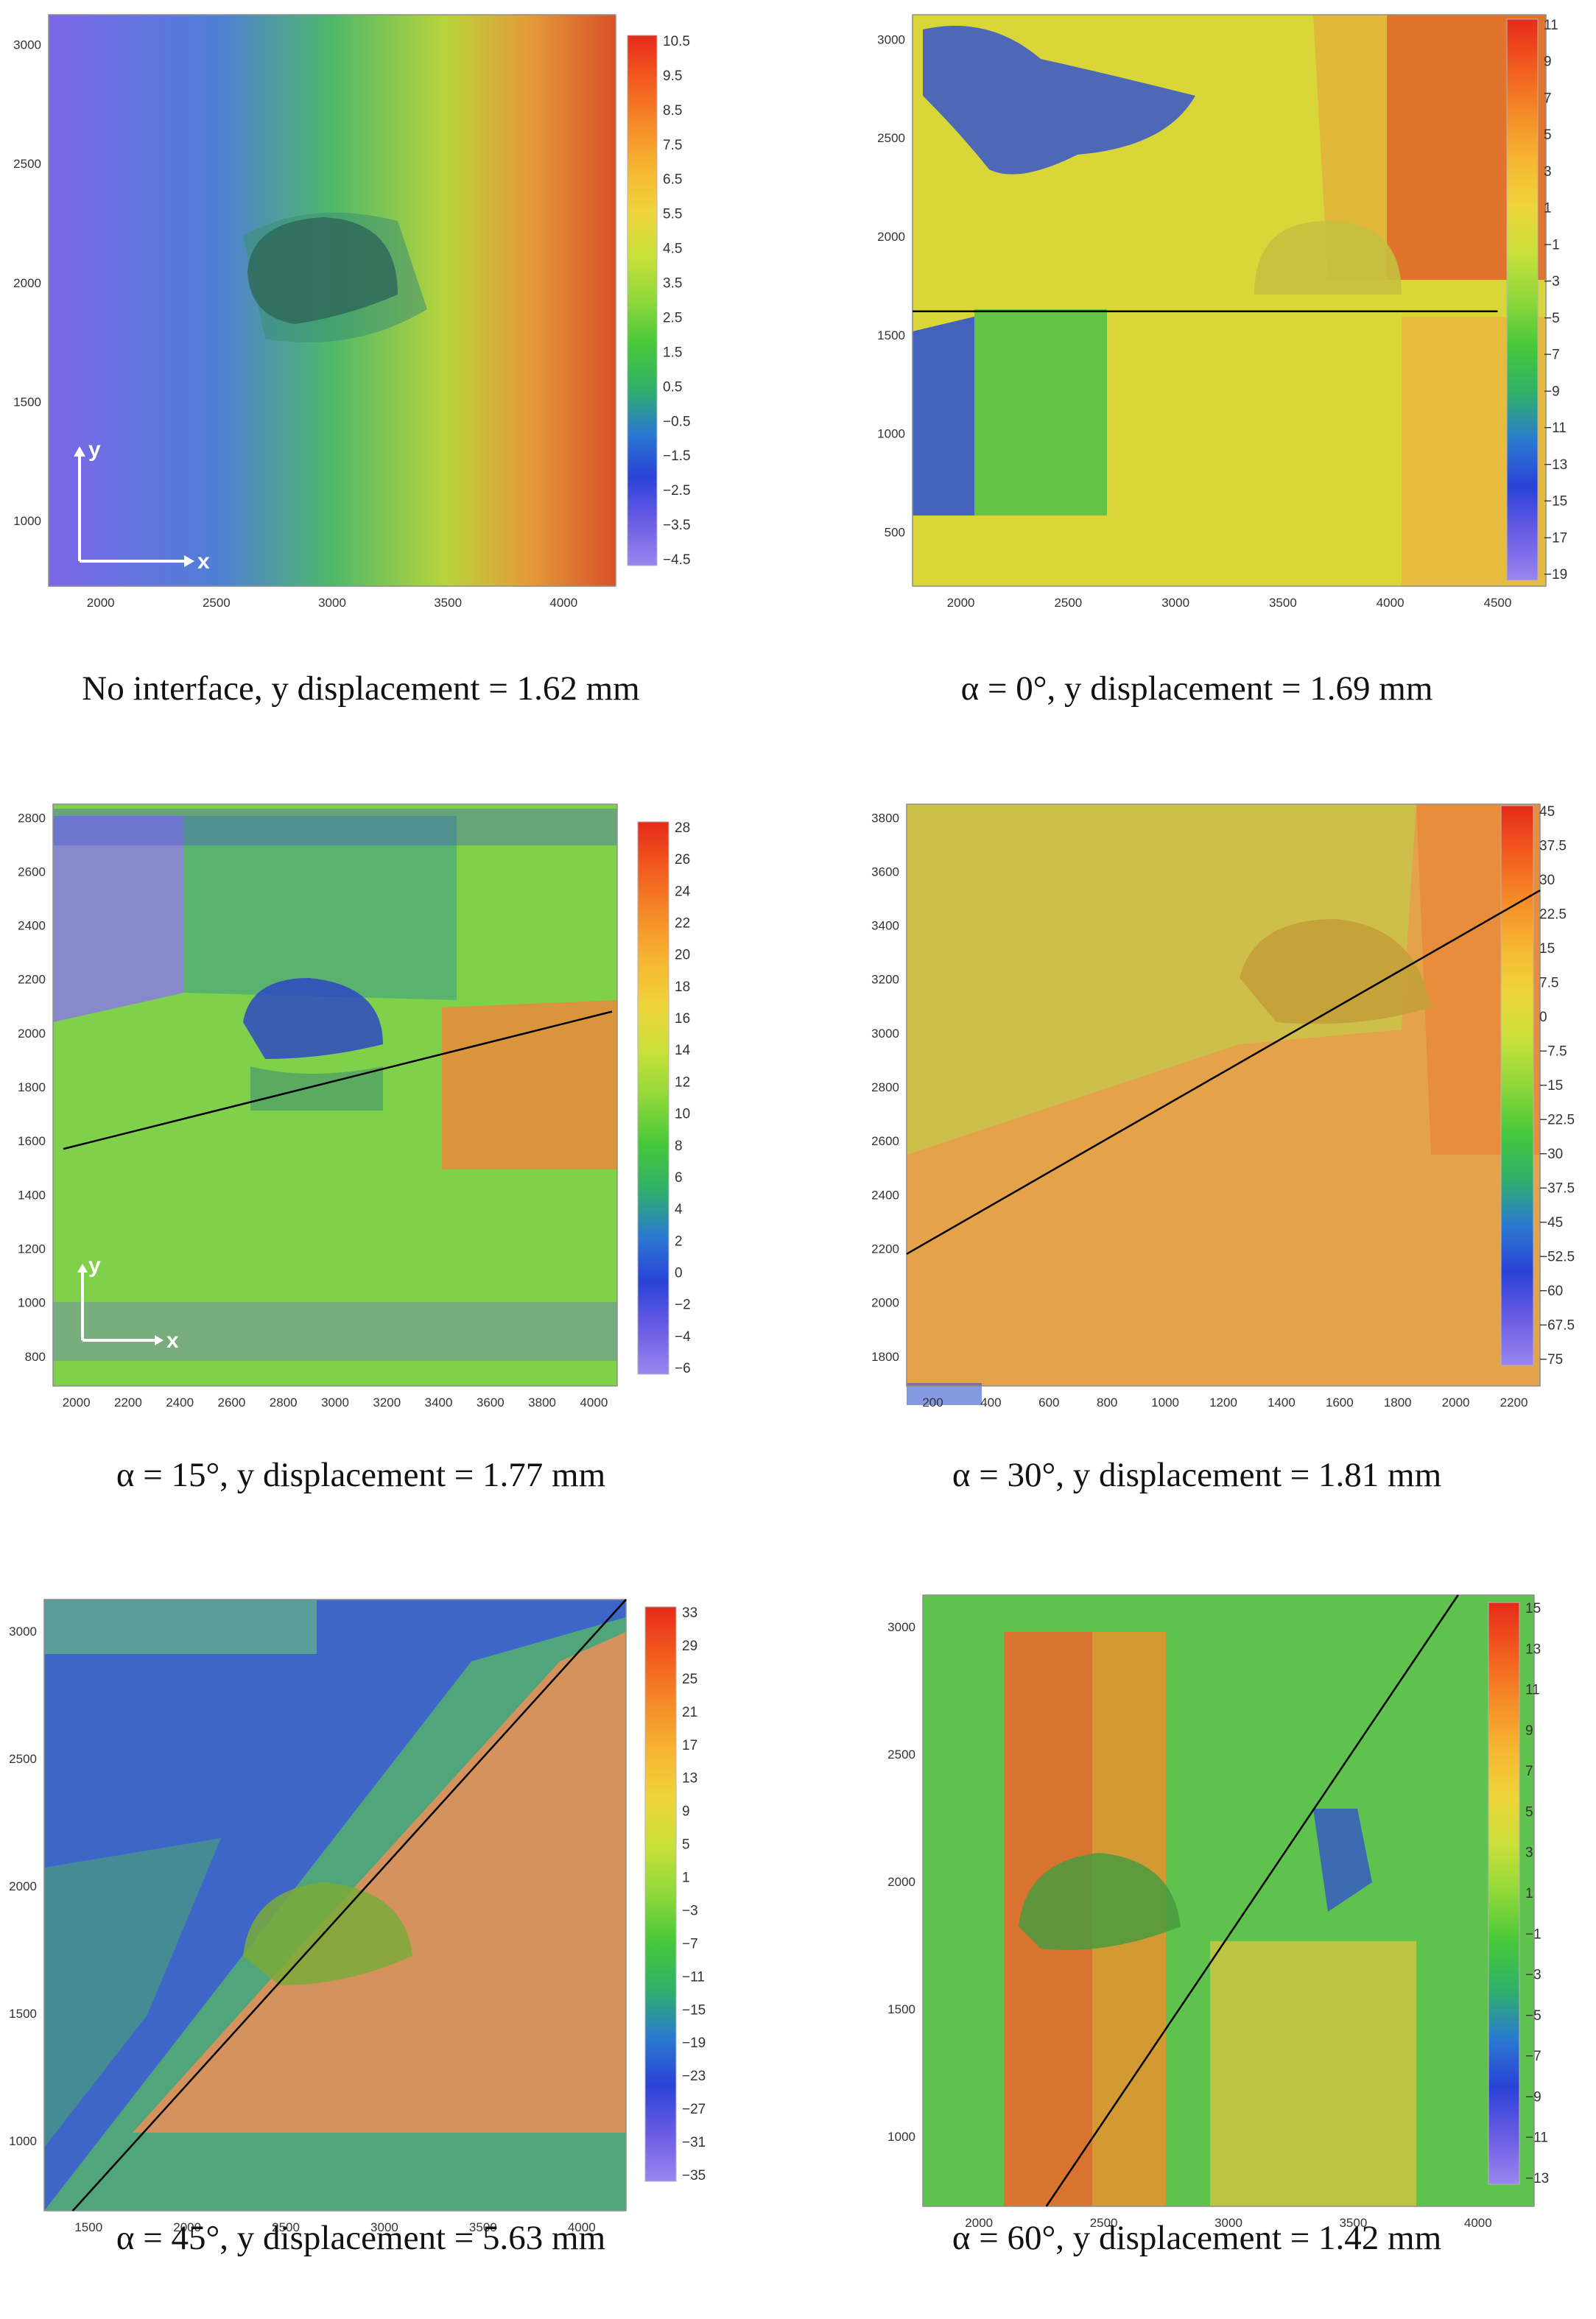 The image size is (1596, 2319). What do you see at coordinates (885, 872) in the screenshot?
I see `y-tick-label: 3600` at bounding box center [885, 872].